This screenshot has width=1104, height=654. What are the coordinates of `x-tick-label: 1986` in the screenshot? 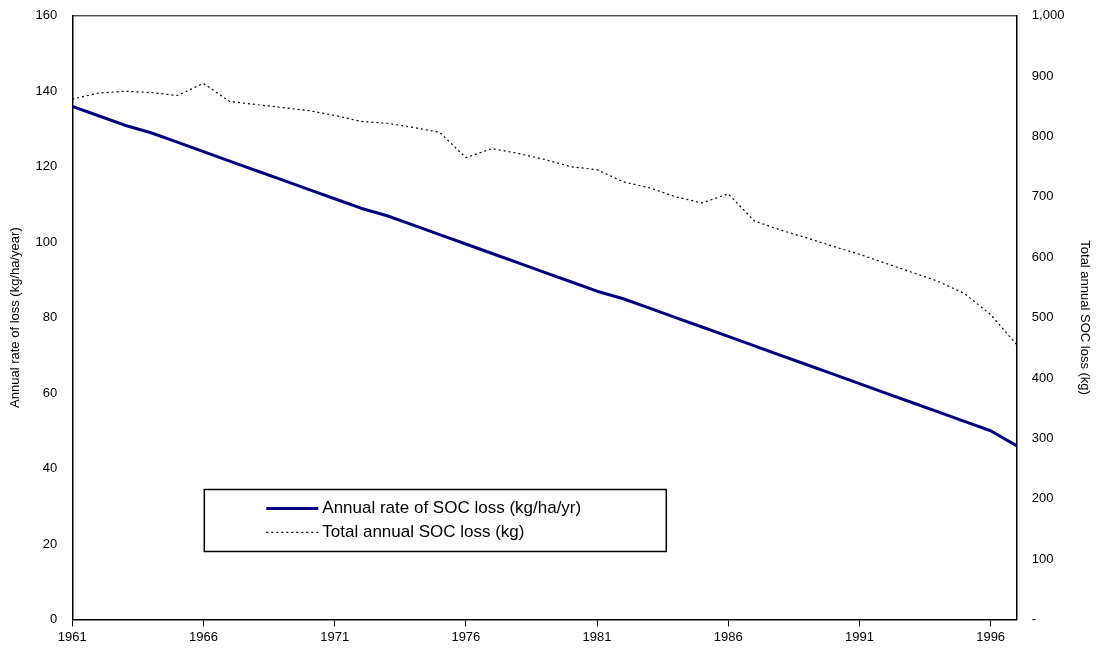 It's located at (728, 636).